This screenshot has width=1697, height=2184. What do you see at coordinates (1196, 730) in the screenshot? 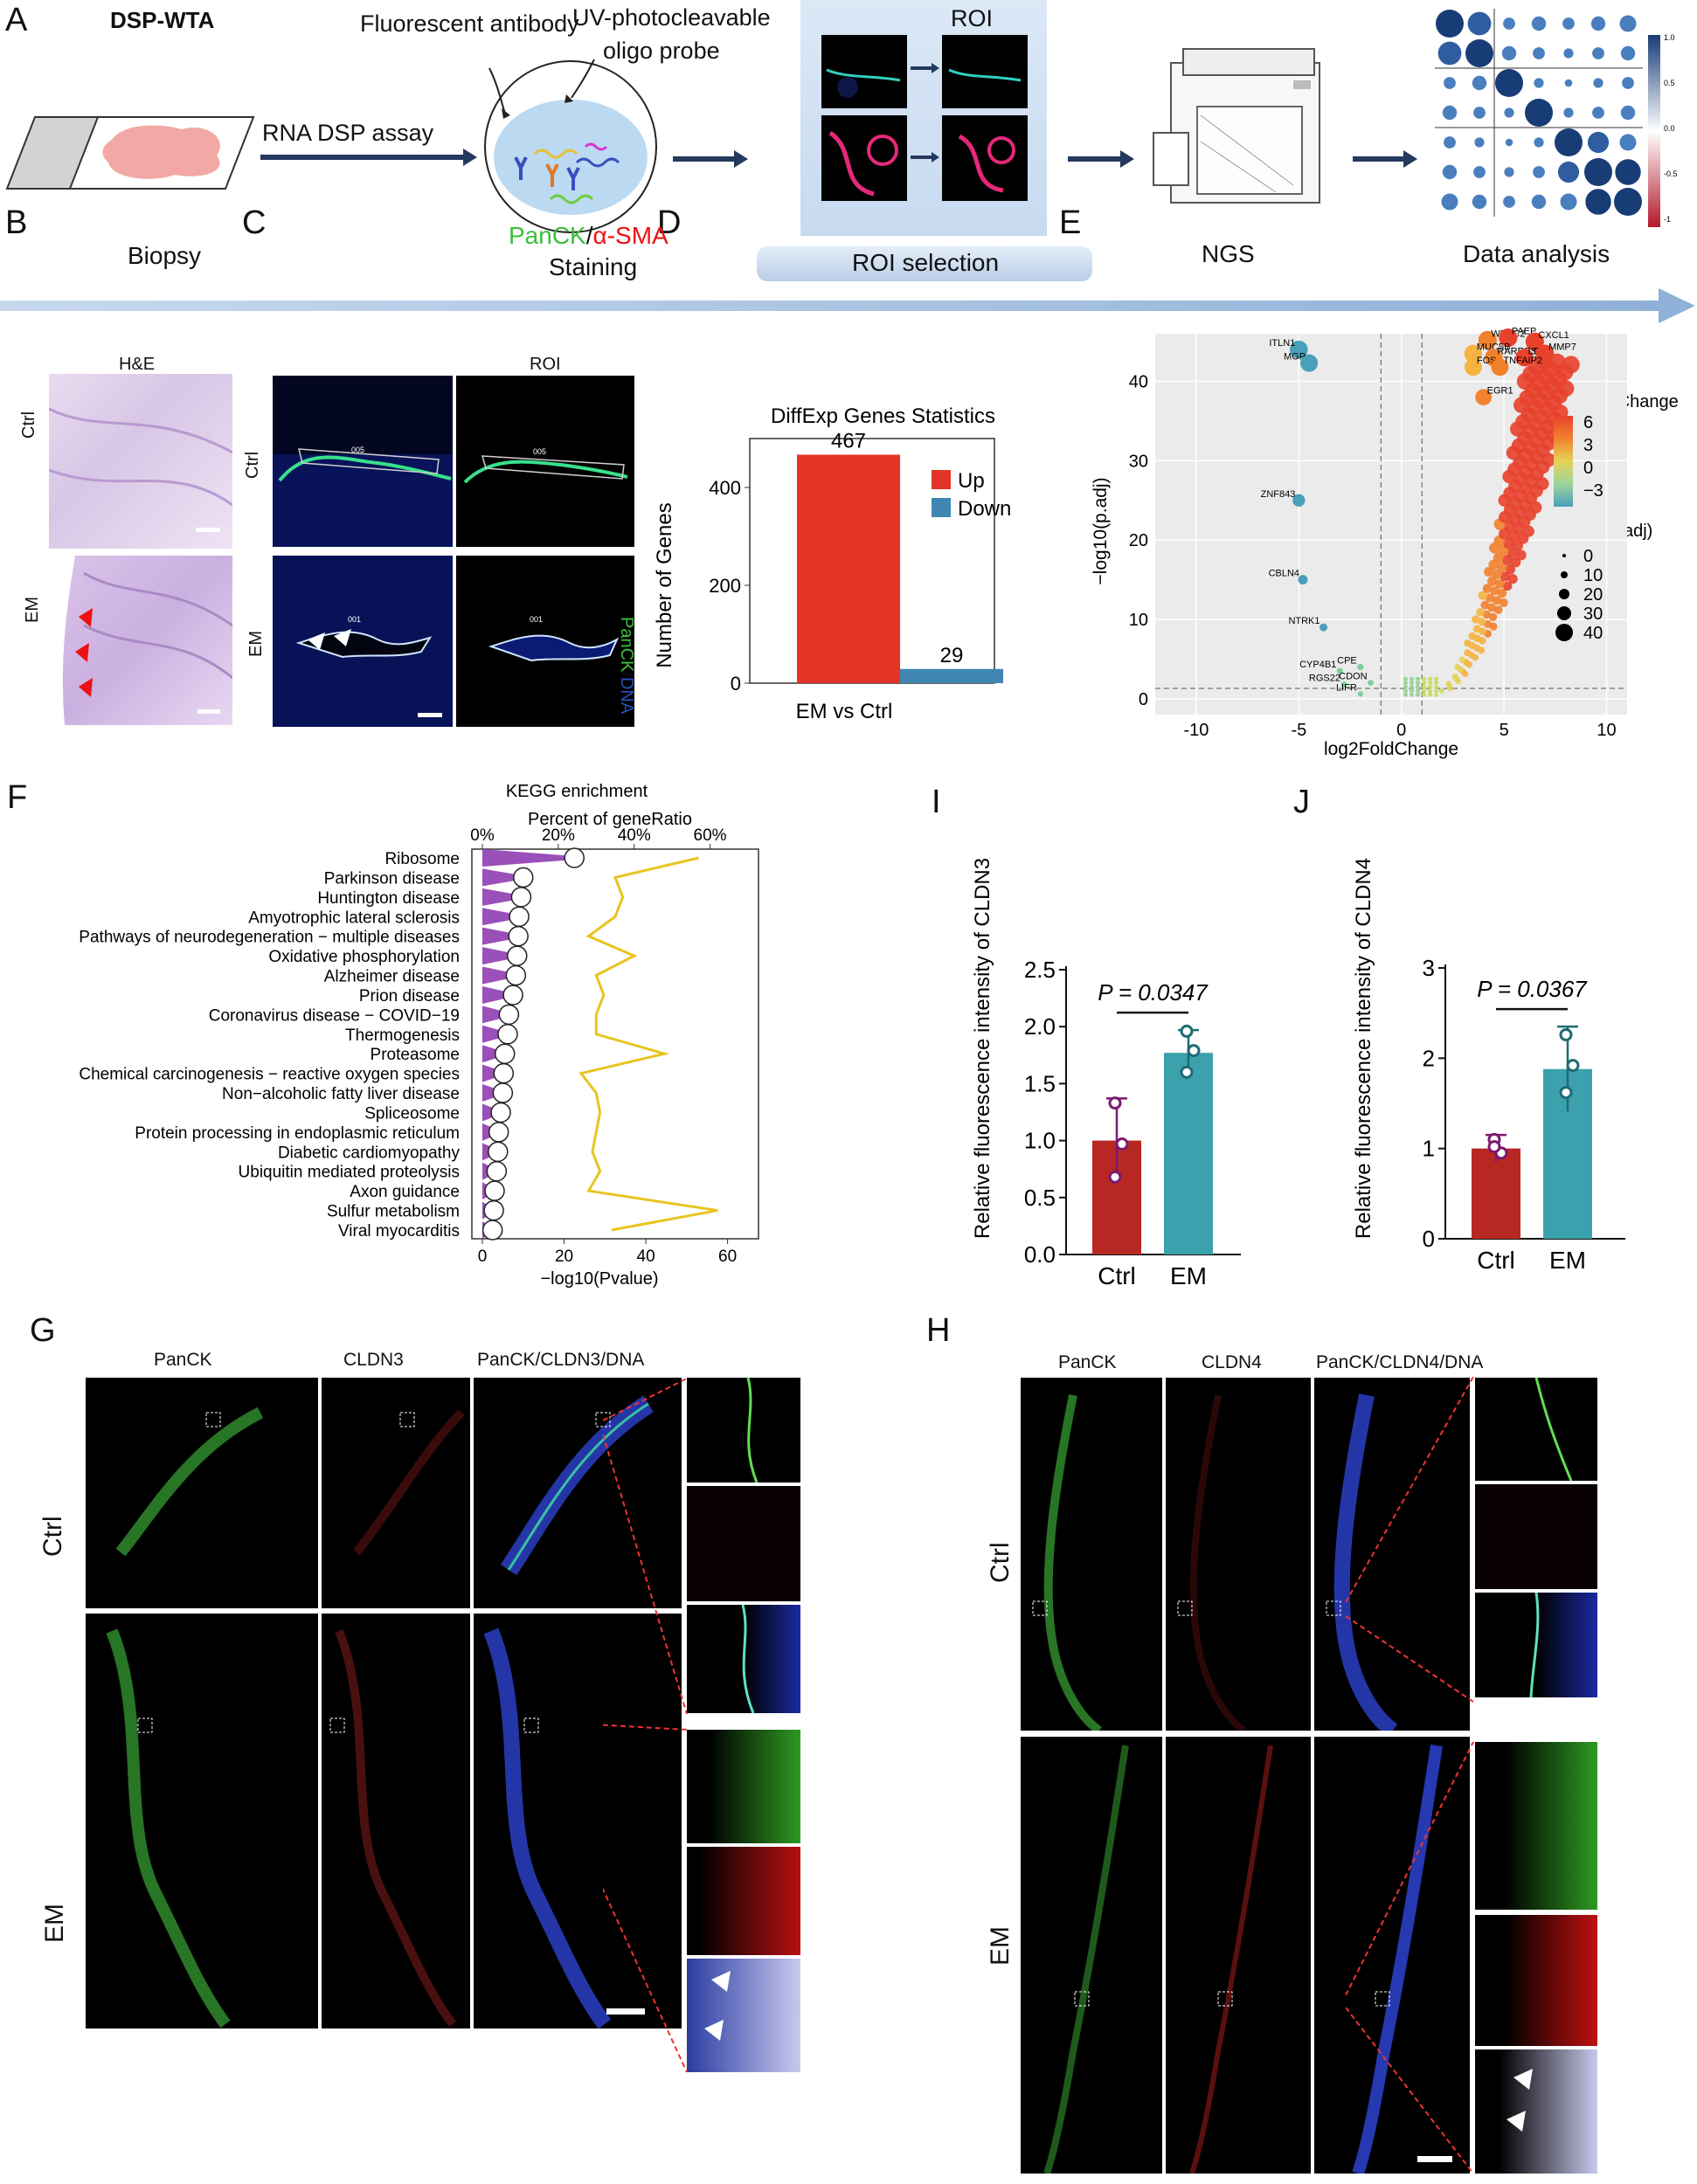
I see `chart-e-xtick-label: -10` at bounding box center [1196, 730].